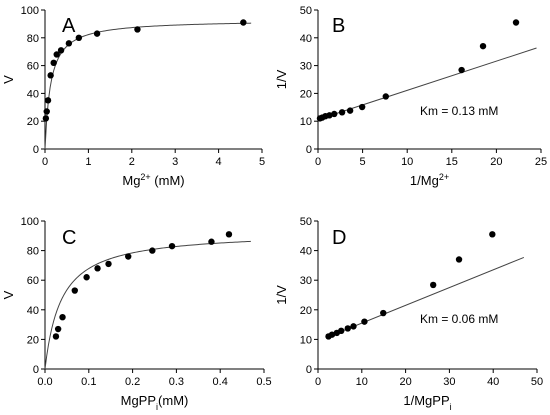 The width and height of the screenshot is (550, 415). I want to click on x-tick-label: 25, so click(541, 162).